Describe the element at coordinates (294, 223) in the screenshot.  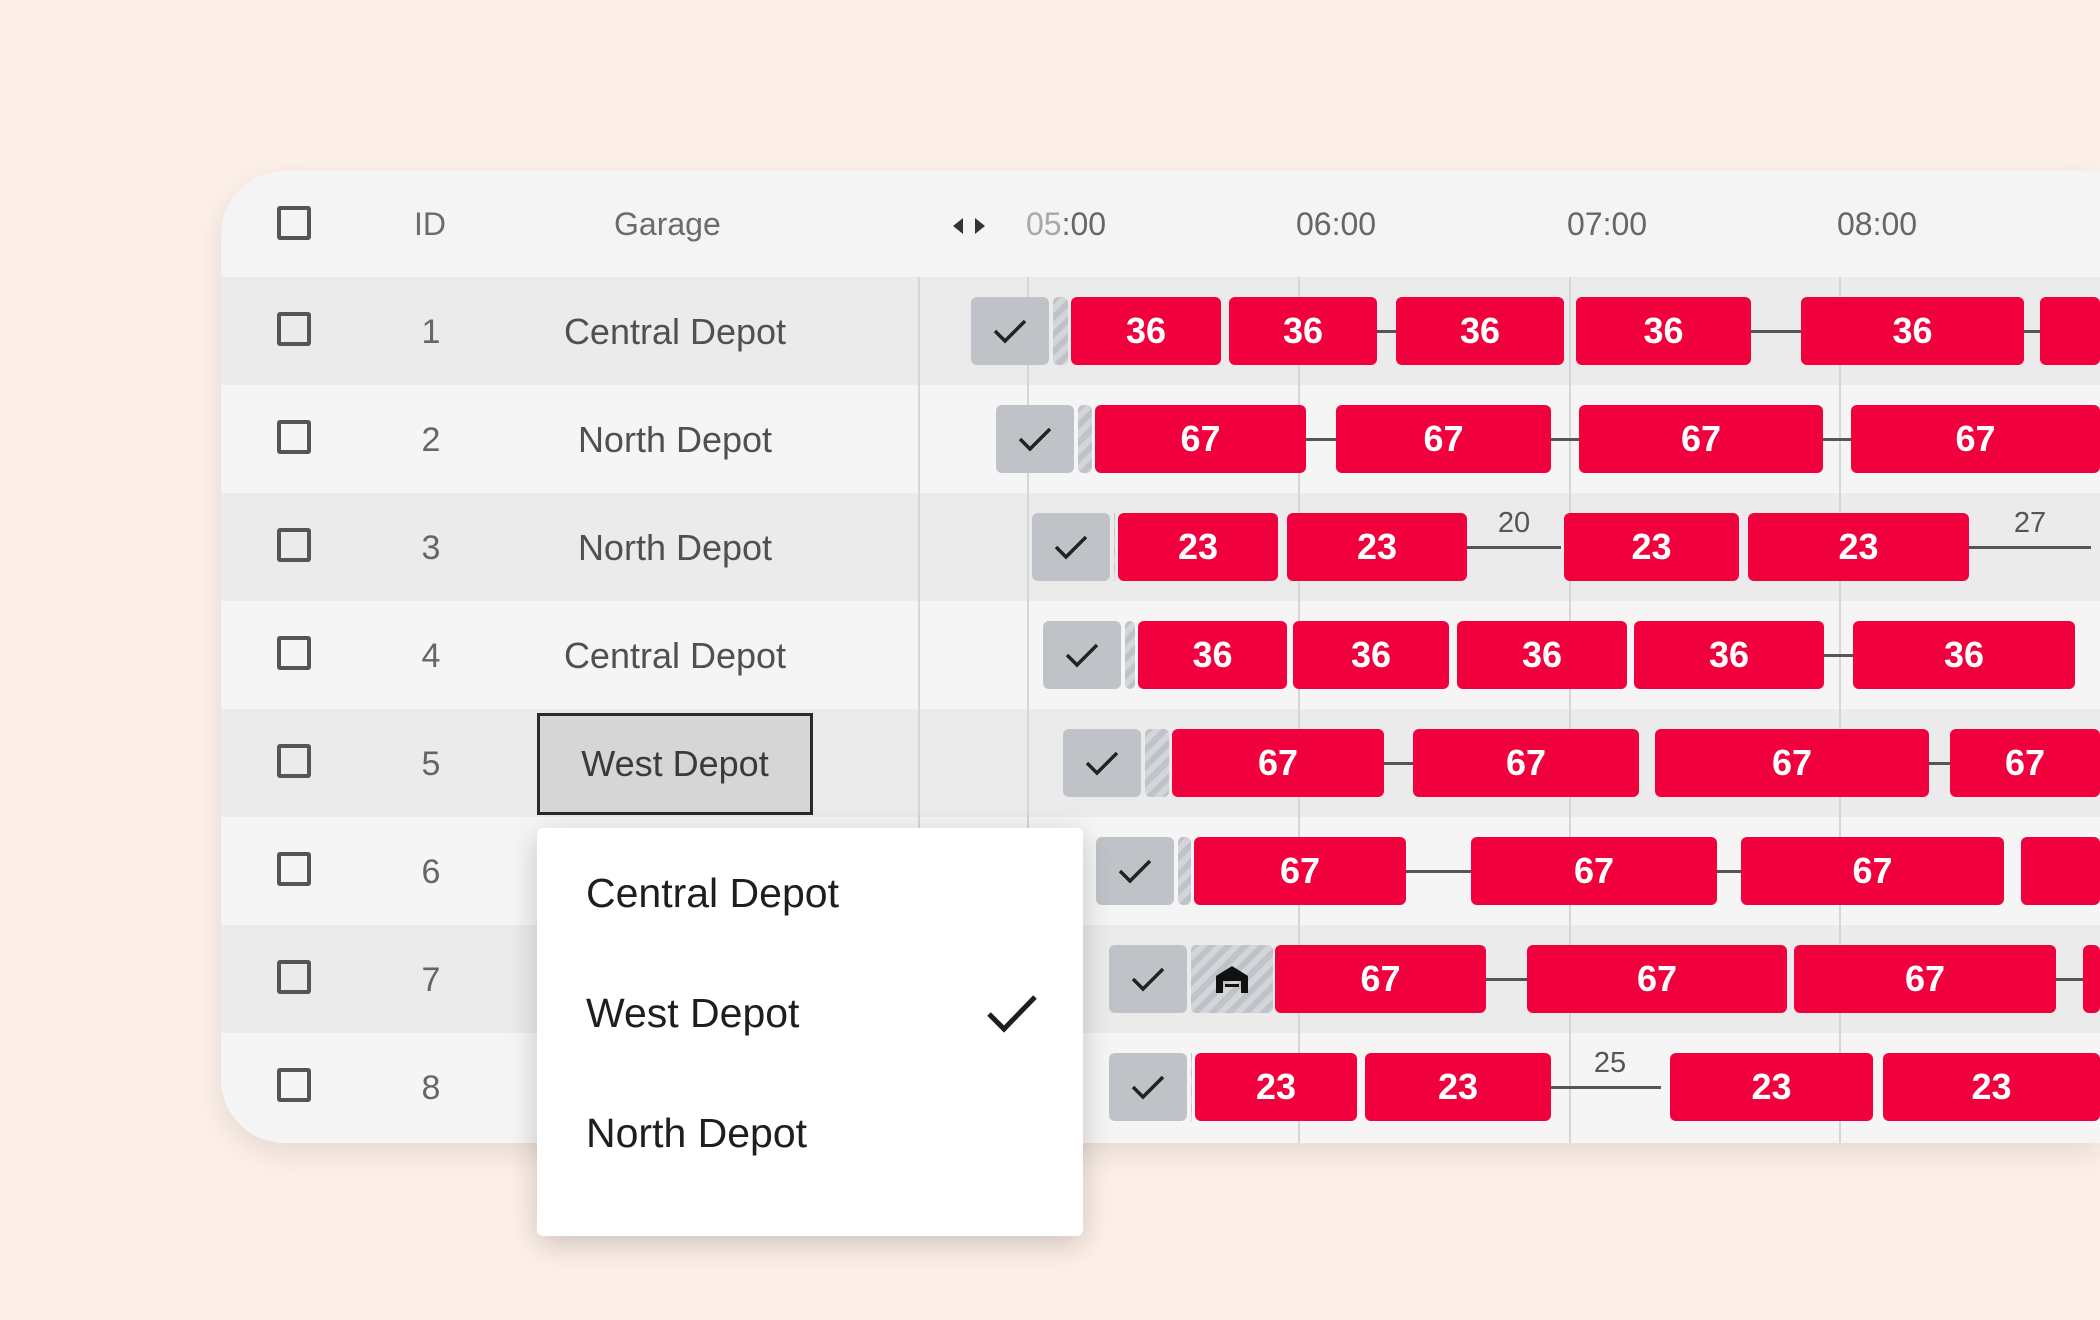
I see `select-all-checkbox` at that location.